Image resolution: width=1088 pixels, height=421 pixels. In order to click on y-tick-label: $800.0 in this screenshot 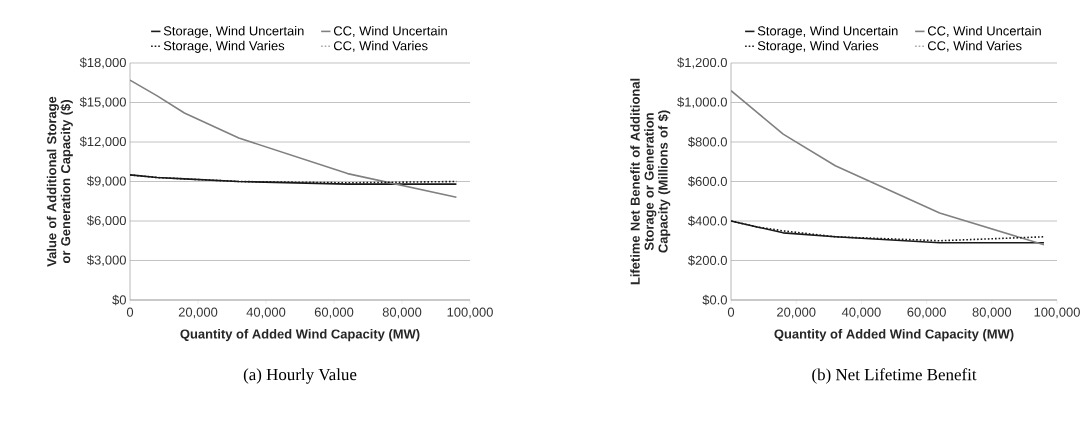, I will do `click(707, 142)`.